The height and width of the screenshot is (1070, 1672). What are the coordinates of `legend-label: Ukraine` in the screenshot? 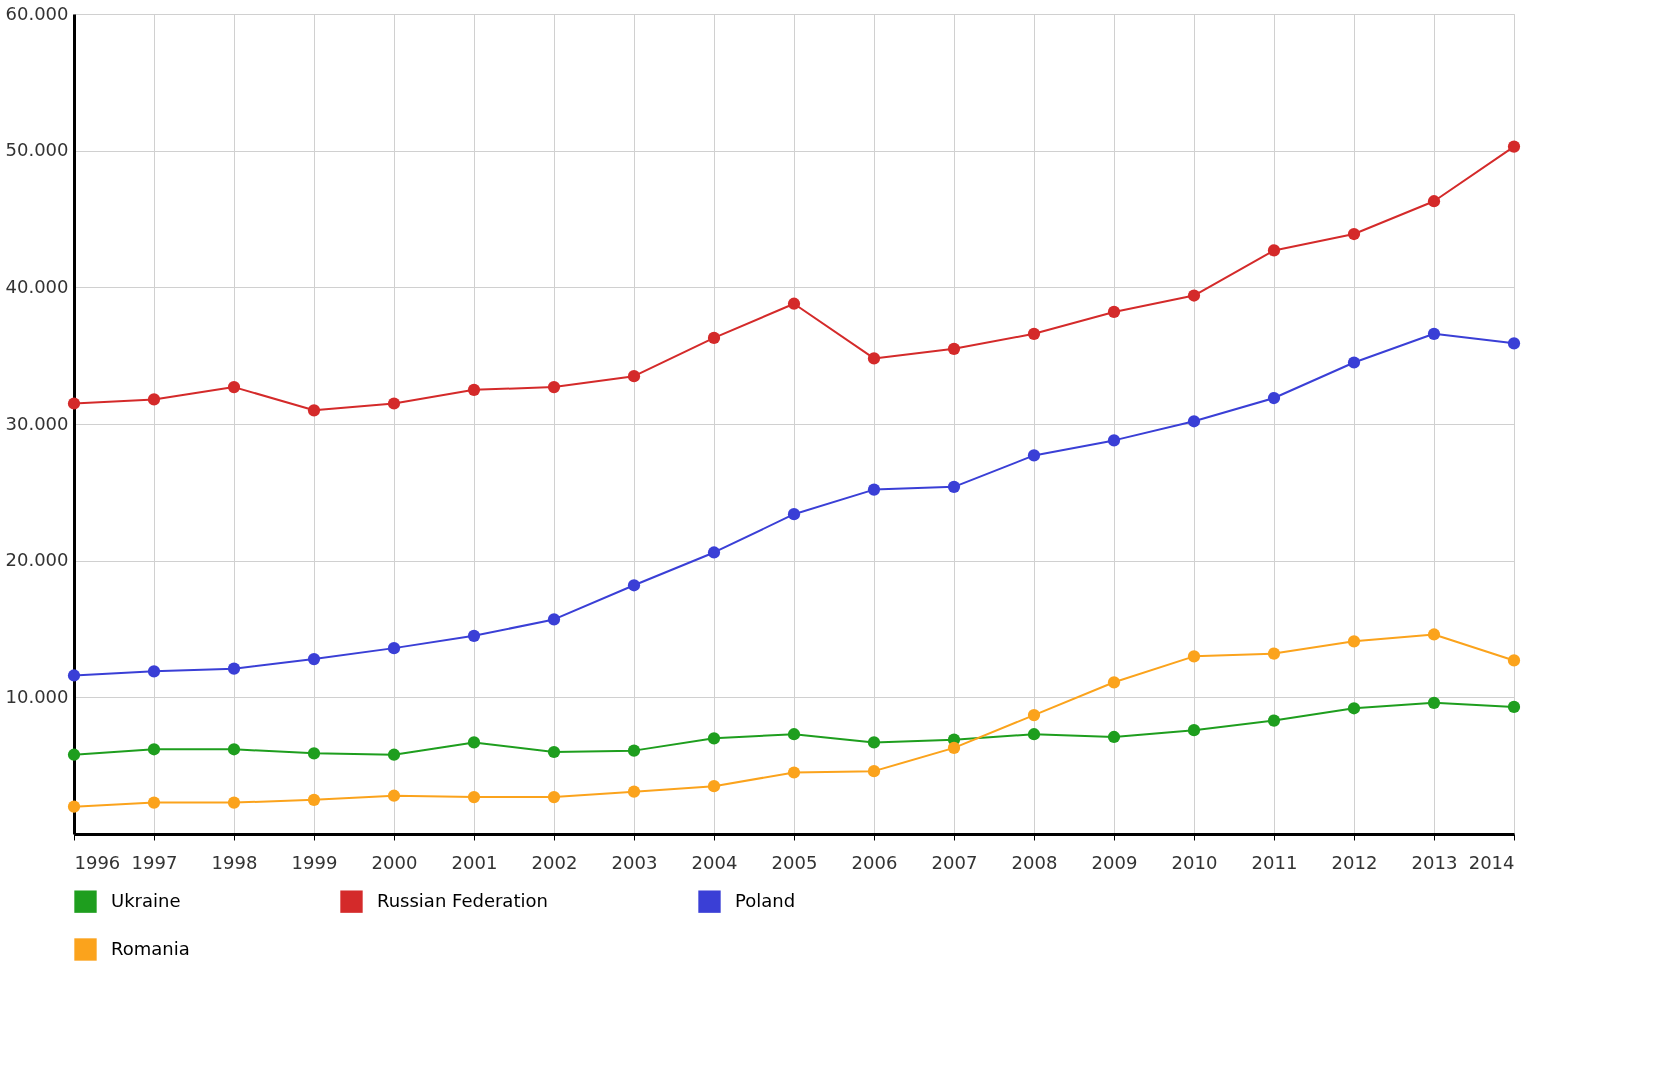 It's located at (146, 900).